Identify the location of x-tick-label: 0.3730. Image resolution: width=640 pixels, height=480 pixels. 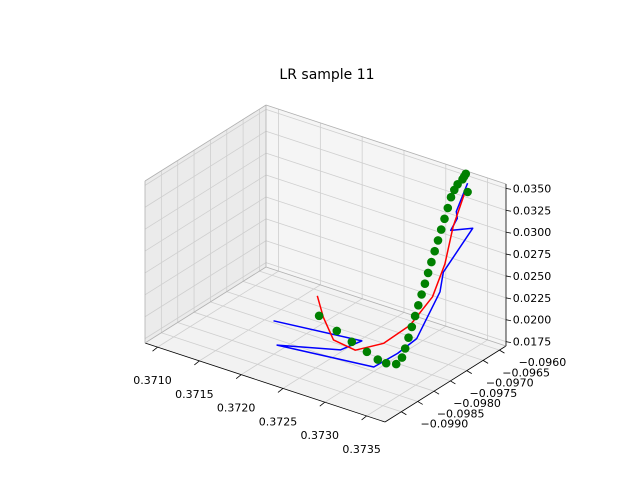
(320, 435).